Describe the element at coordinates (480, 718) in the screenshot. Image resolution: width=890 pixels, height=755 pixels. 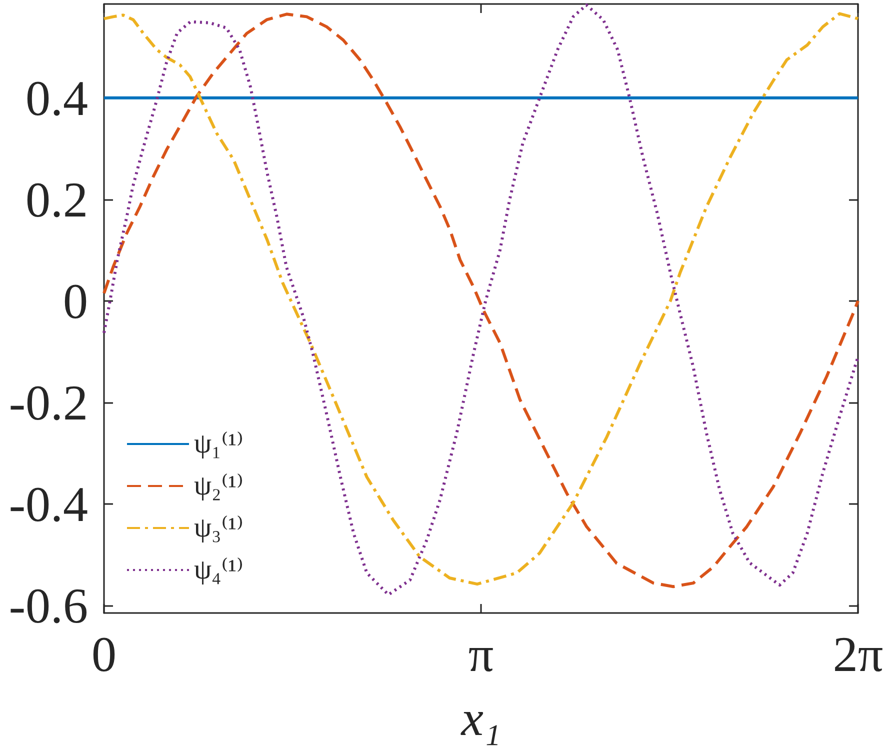
I see `x-axis-title: x₁` at that location.